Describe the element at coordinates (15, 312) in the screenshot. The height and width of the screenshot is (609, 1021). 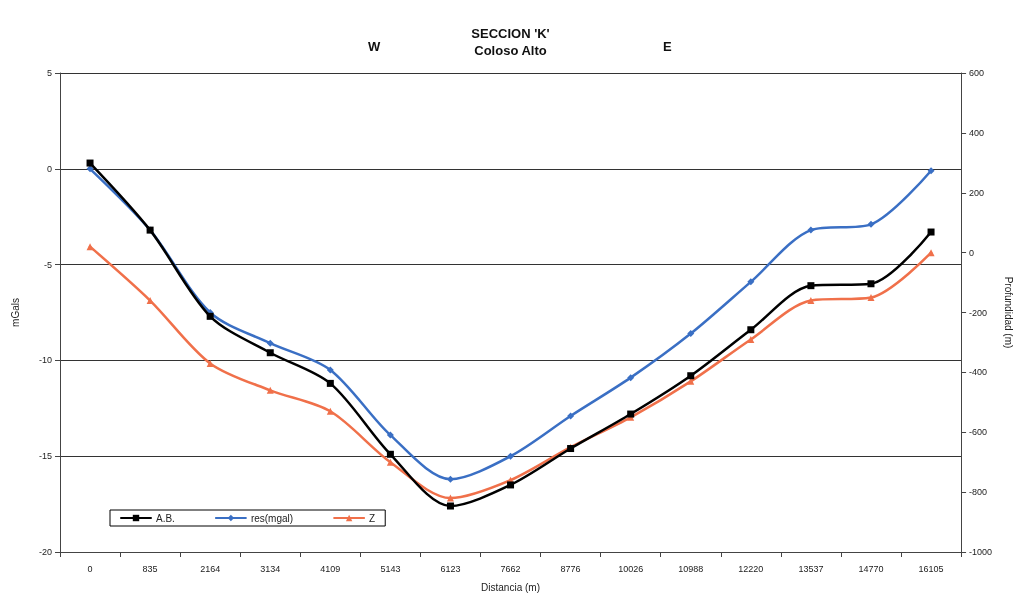
I see `y-axis-title: mGals` at that location.